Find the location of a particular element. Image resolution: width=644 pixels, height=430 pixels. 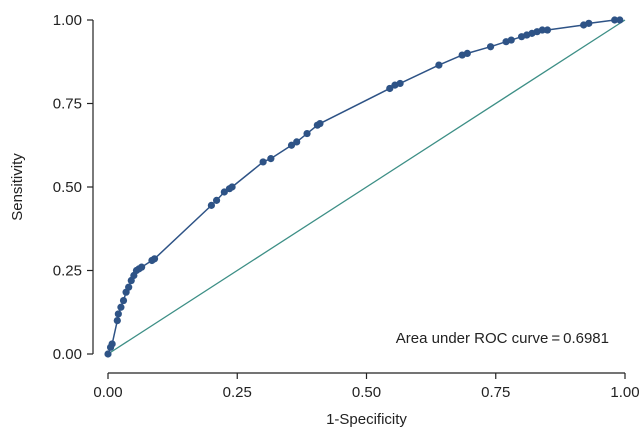

y-tick-label: 0.00 is located at coordinates (67, 354).